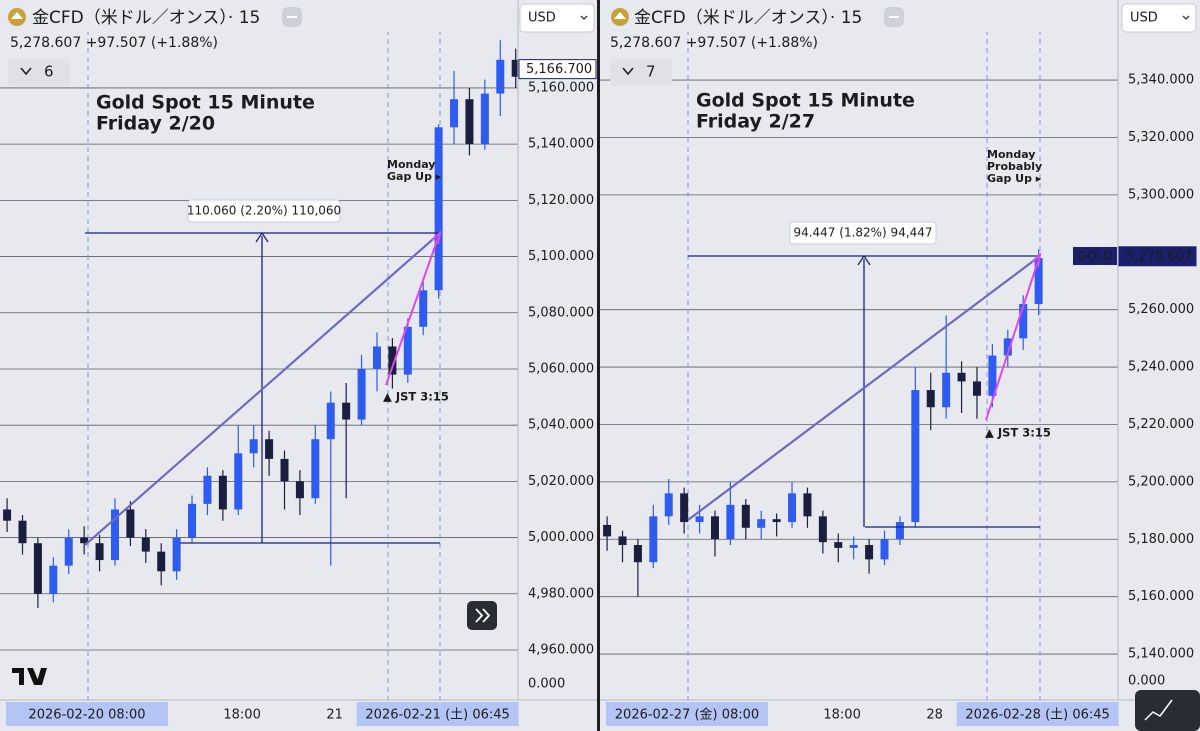 This screenshot has height=731, width=1200. I want to click on y-tick-label: 5,180.000, so click(1161, 539).